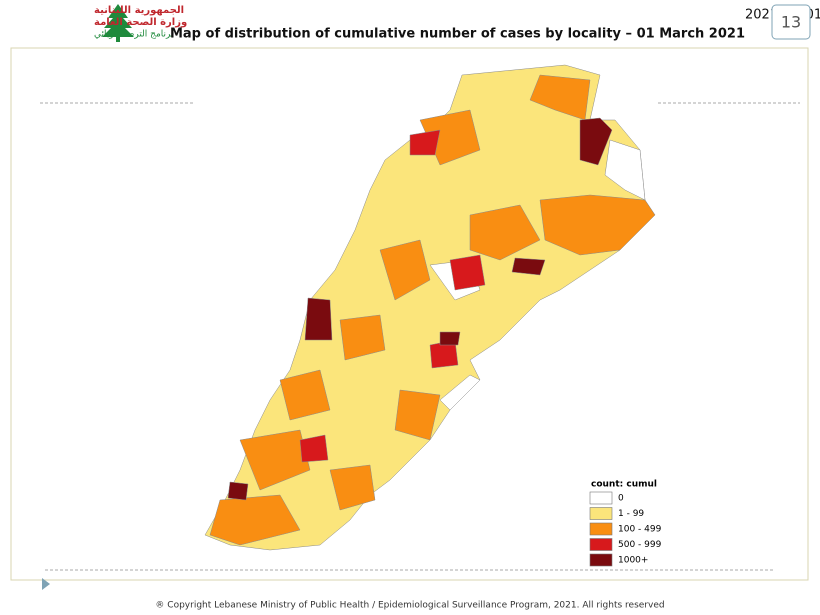 The width and height of the screenshot is (820, 615). What do you see at coordinates (46, 584) in the screenshot?
I see `nav-arrow` at bounding box center [46, 584].